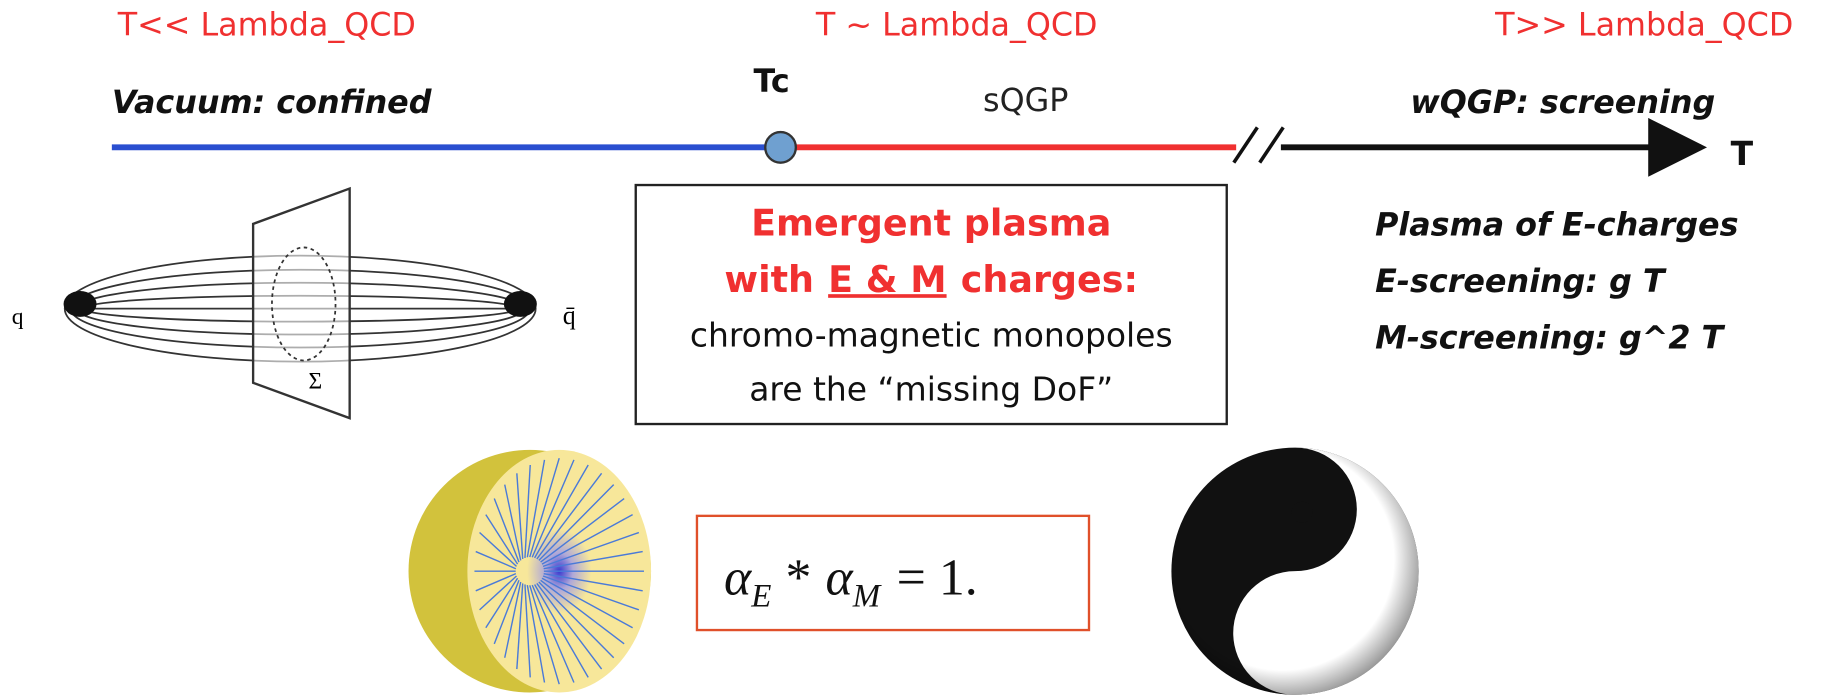 This screenshot has width=1846, height=695. What do you see at coordinates (1556, 226) in the screenshot?
I see `note: Plasma of E-charges` at bounding box center [1556, 226].